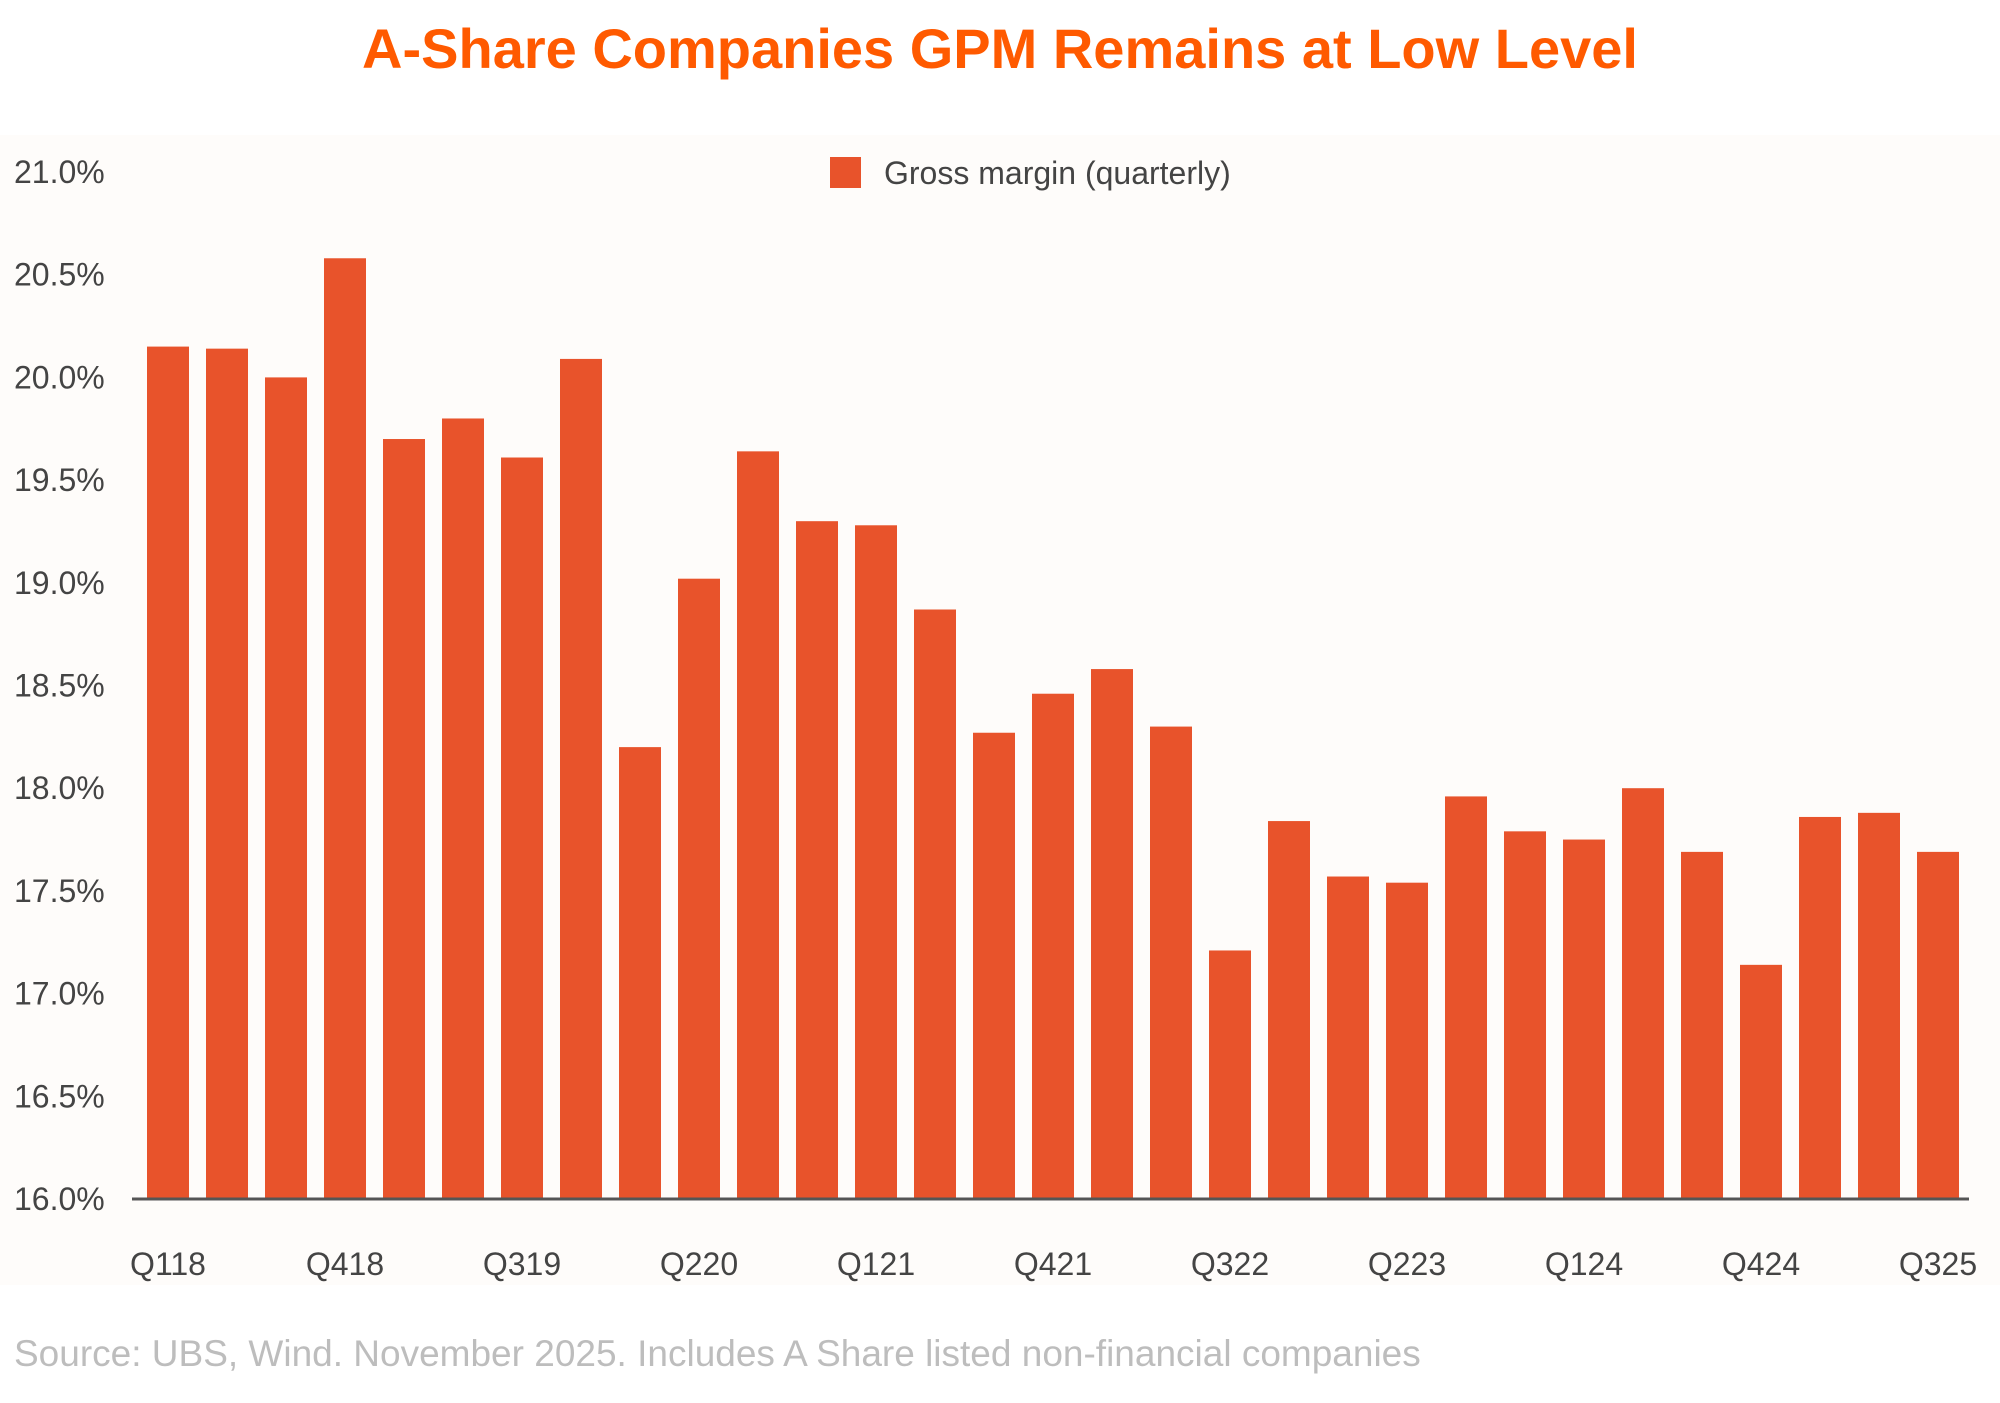  Describe the element at coordinates (699, 1264) in the screenshot. I see `x-tick-label: Q220` at that location.